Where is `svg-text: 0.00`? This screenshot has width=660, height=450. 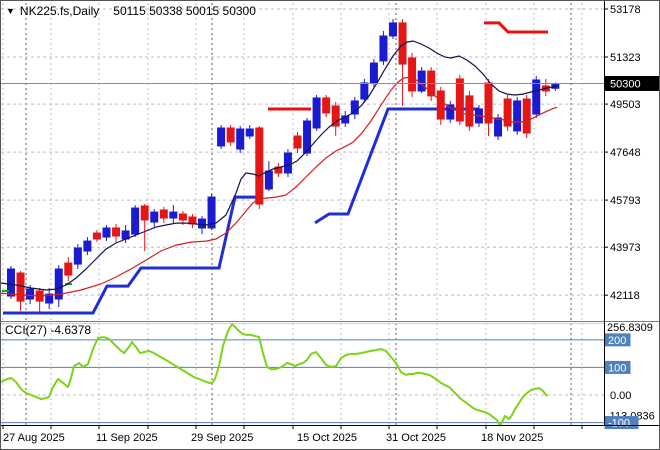
svg-text: 0.00 is located at coordinates (620, 396).